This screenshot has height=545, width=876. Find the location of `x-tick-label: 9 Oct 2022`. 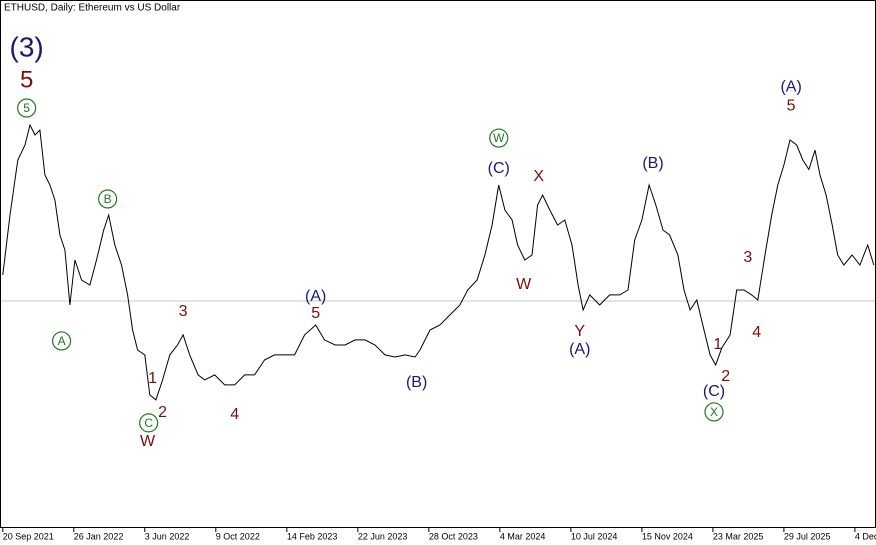

x-tick-label: 9 Oct 2022 is located at coordinates (238, 536).